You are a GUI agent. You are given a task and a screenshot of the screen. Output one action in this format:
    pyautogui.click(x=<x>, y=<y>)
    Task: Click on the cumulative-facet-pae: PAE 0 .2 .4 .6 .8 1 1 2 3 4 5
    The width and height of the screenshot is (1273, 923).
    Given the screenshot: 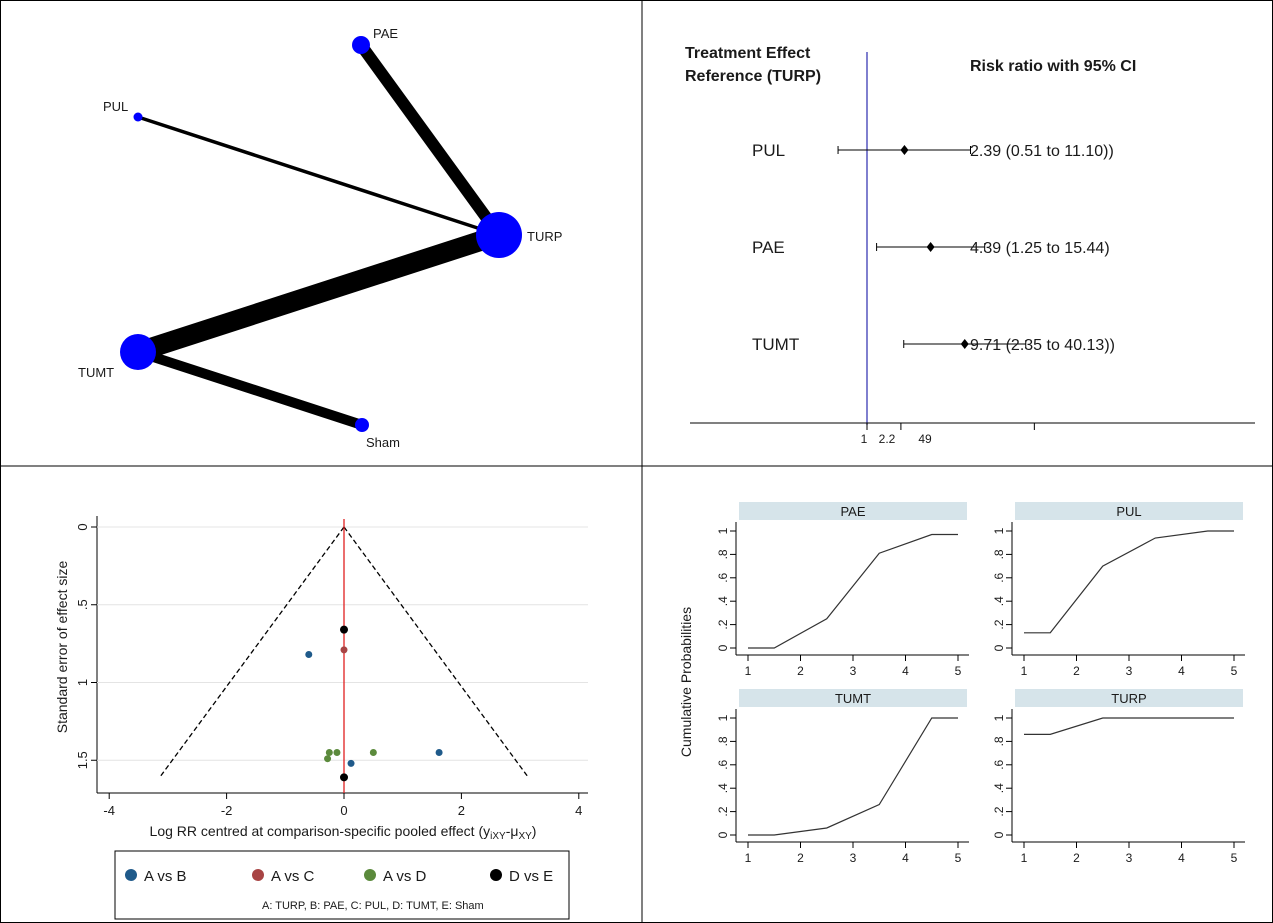 What is the action you would take?
    pyautogui.click(x=842, y=590)
    